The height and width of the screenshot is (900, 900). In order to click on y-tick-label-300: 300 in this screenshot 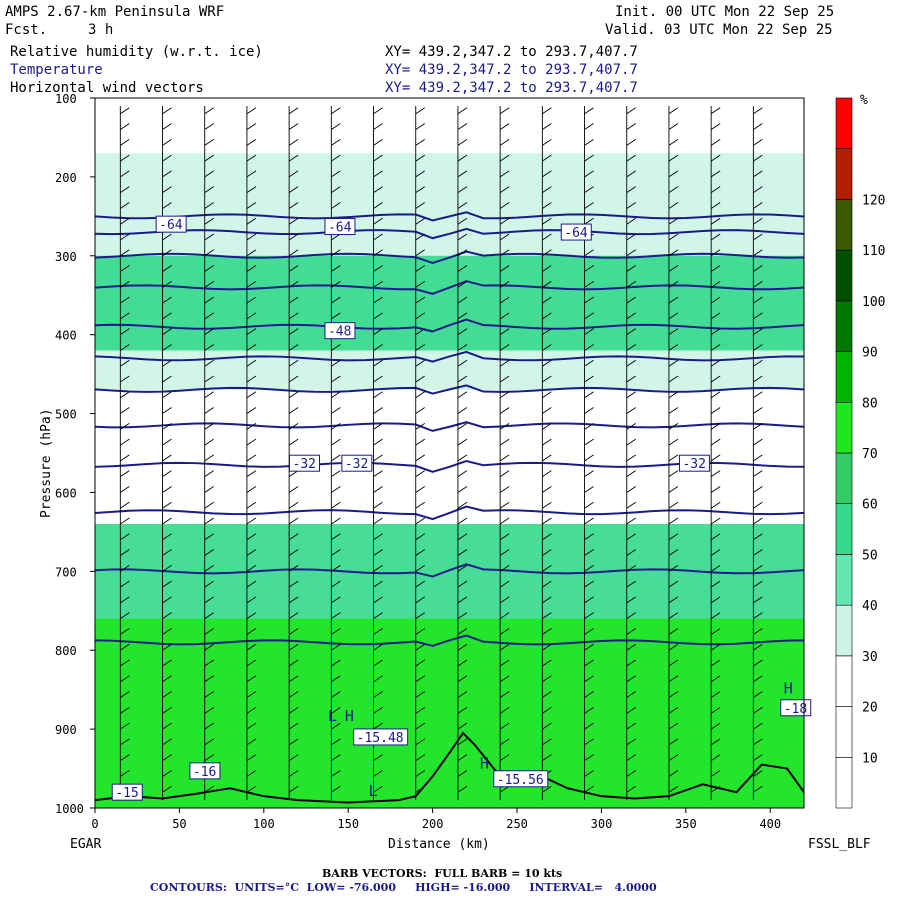, I will do `click(66, 257)`.